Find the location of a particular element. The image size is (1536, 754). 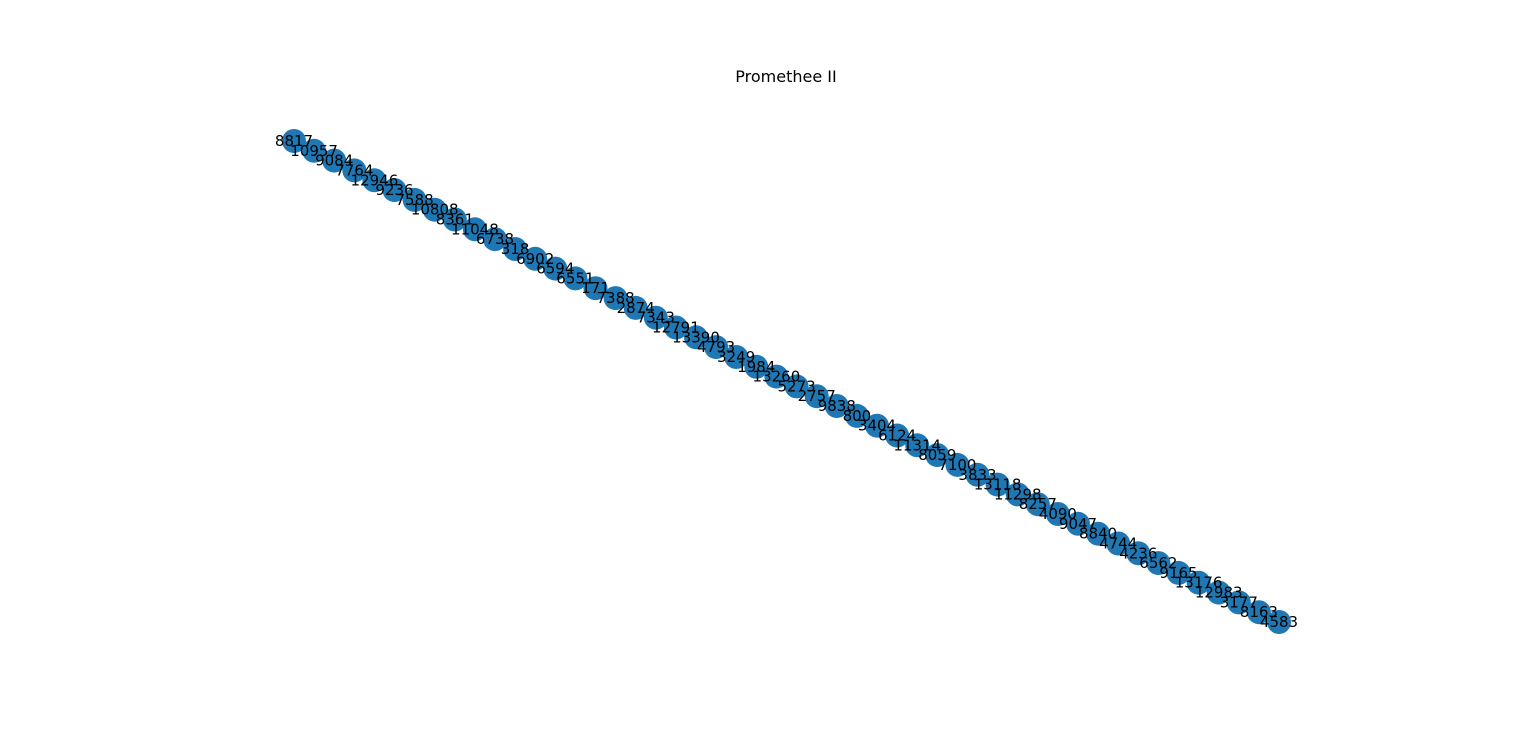

node-label-9084: 9084 is located at coordinates (334, 161).